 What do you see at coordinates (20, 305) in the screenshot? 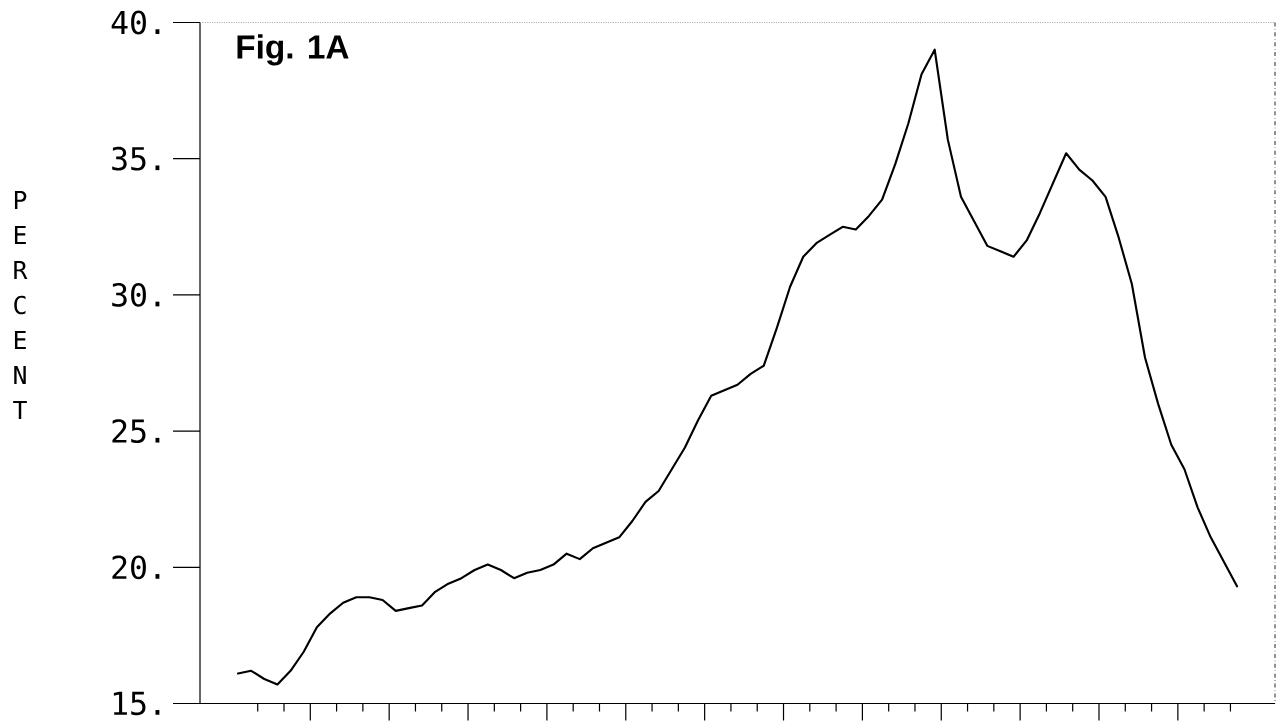
I see `y-axis-title: PERCENT` at bounding box center [20, 305].